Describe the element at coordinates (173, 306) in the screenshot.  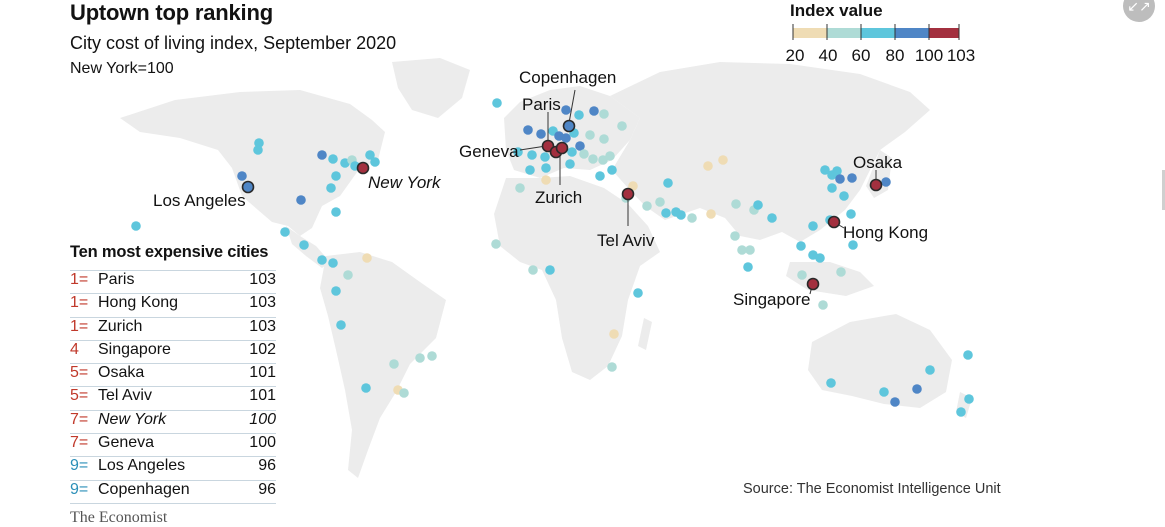
I see `table-row: 1= Hong Kong 103` at that location.